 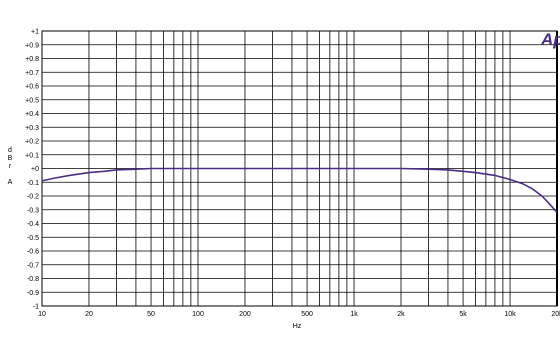 I want to click on y-tick-label: +0.8, so click(x=32, y=59).